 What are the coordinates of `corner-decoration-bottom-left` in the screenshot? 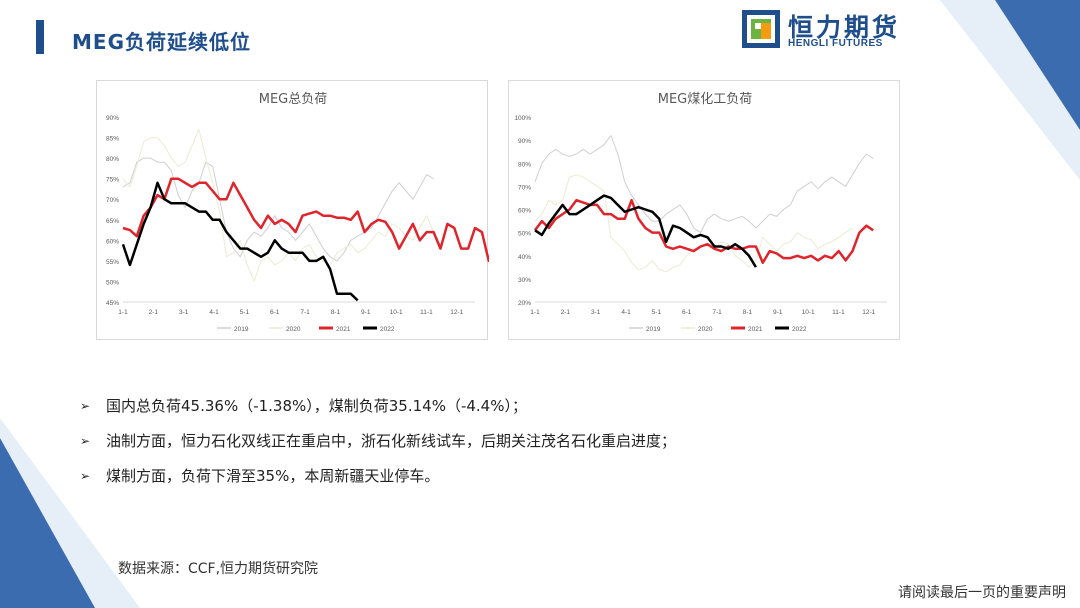 It's located at (70, 513).